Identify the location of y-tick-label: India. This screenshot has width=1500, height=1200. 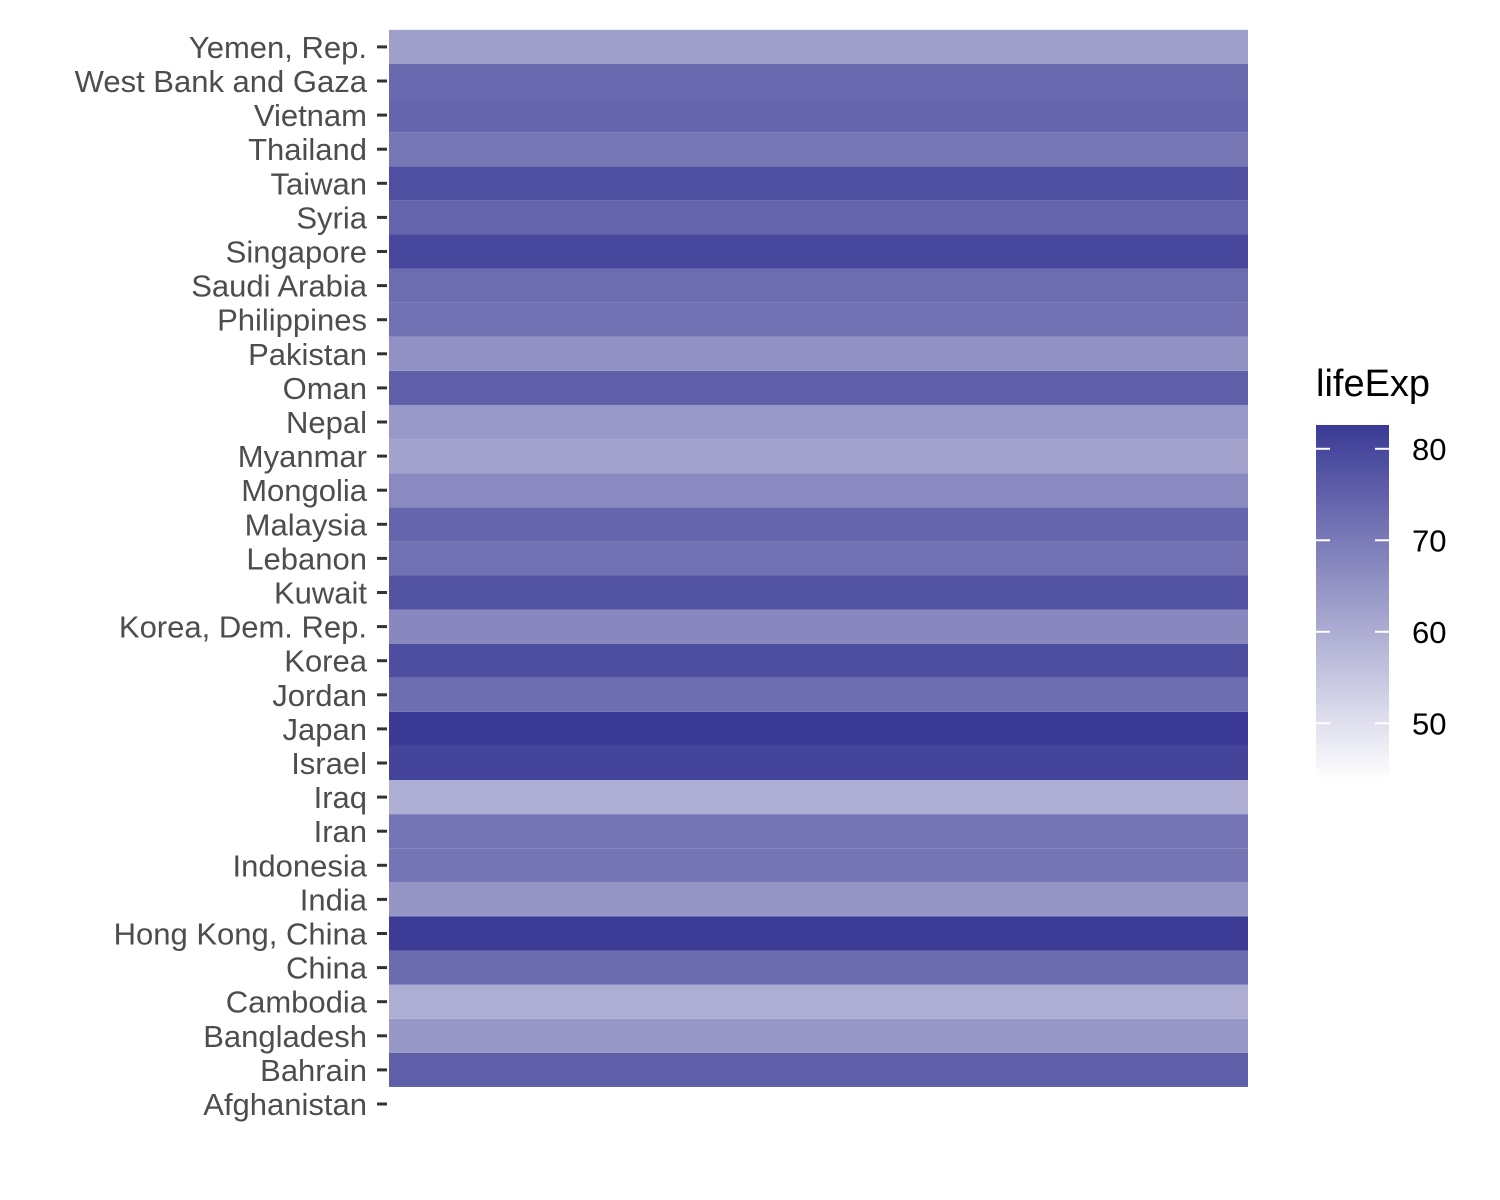
(334, 899).